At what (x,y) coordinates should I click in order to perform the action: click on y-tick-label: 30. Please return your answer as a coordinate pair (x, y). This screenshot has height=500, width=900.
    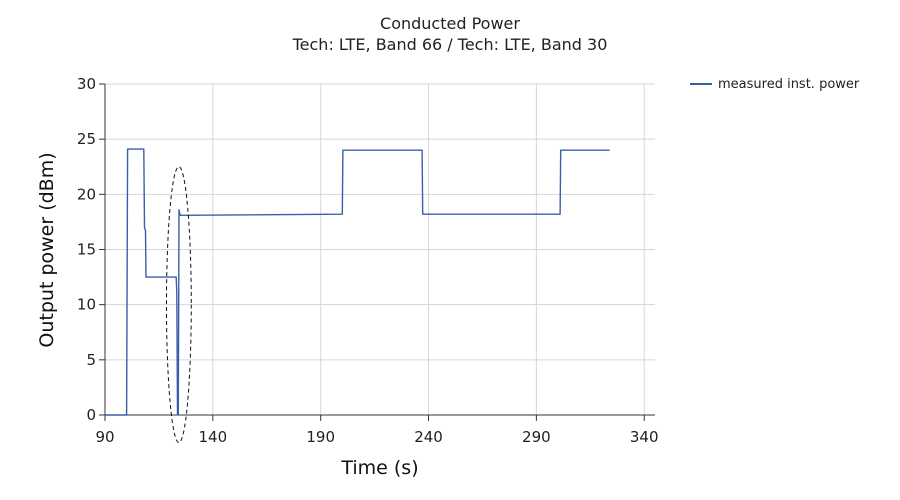
    Looking at the image, I should click on (86, 84).